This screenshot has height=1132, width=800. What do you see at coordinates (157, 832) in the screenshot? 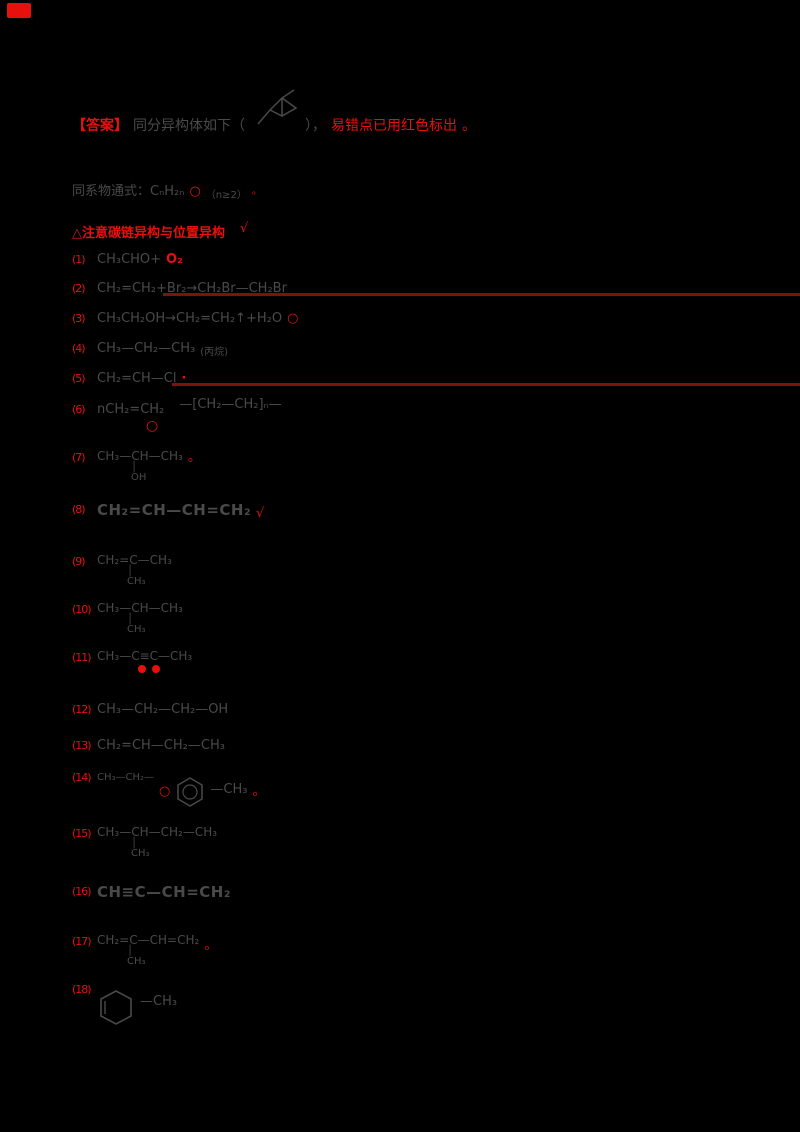
I see `formula-line1: CH₃—CH—CH₂—CH₃` at bounding box center [157, 832].